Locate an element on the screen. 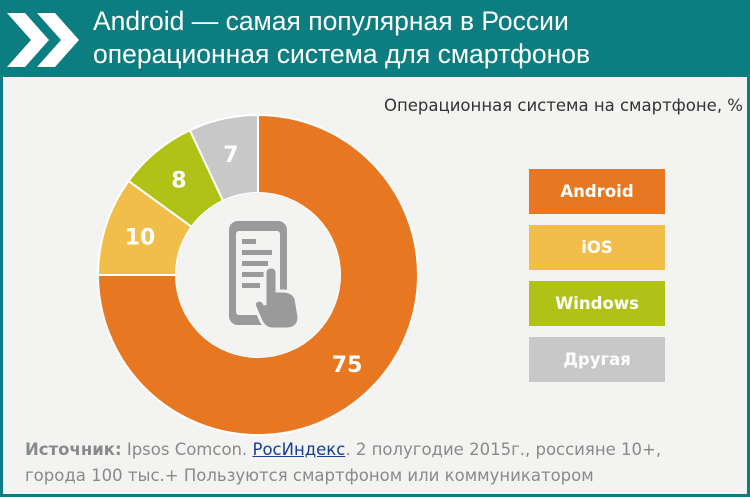 The width and height of the screenshot is (750, 497). slice-label-android: 75 is located at coordinates (347, 365).